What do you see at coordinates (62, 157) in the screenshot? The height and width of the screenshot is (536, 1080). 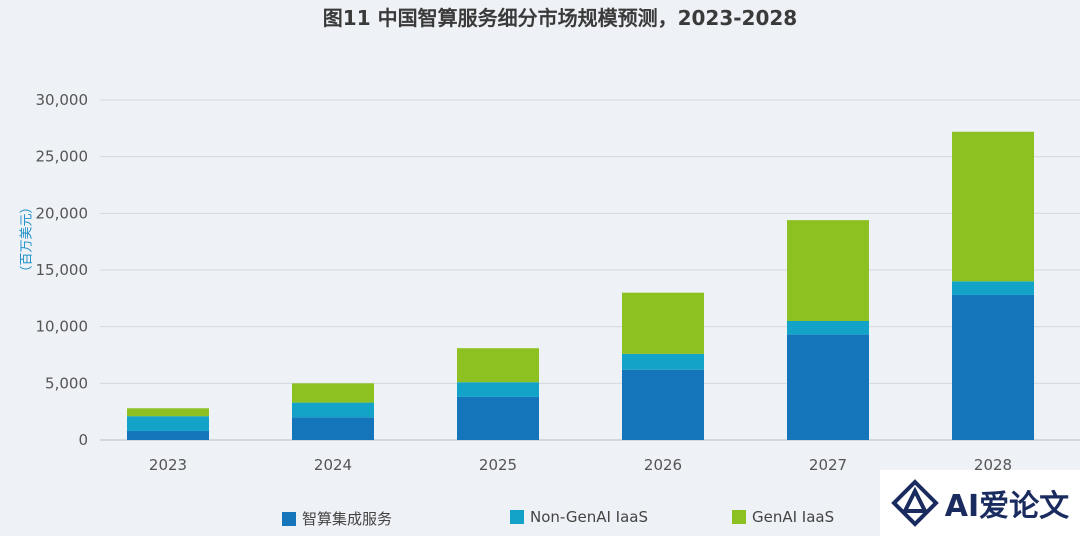 I see `y-tick-label: 25,000` at bounding box center [62, 157].